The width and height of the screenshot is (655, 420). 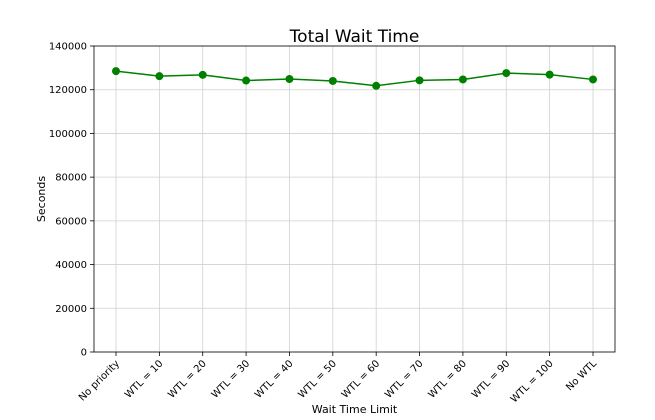 What do you see at coordinates (532, 381) in the screenshot?
I see `x-tick-label: WTL = 100` at bounding box center [532, 381].